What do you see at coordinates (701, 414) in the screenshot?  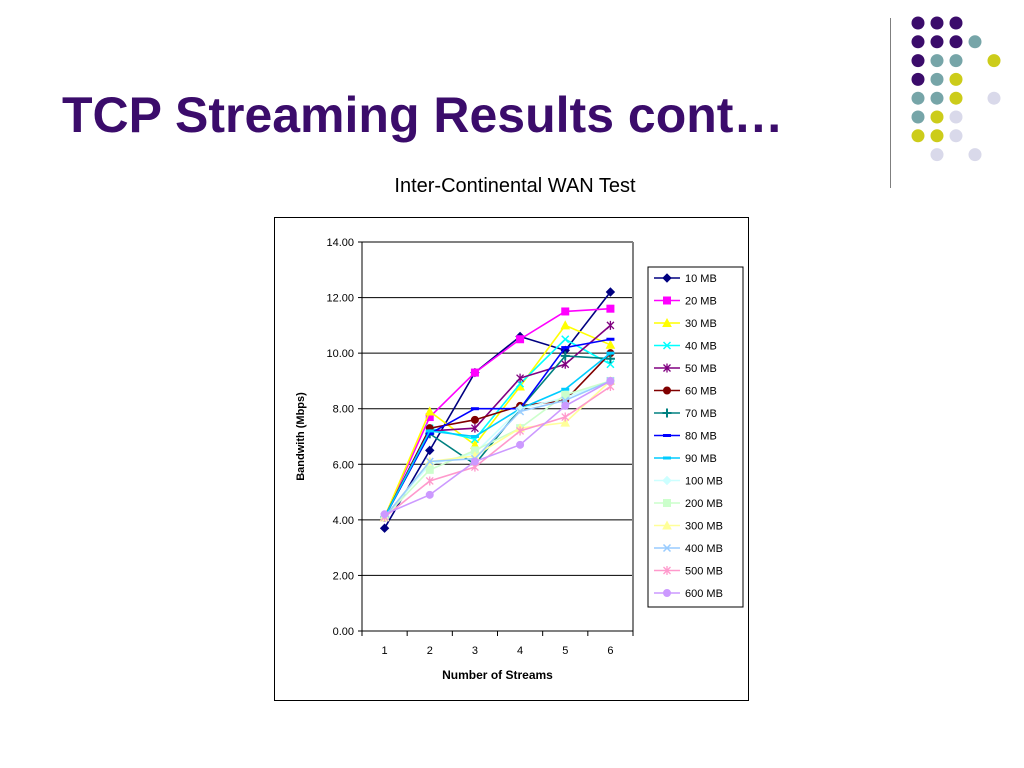 I see `legend-label: 70 MB` at bounding box center [701, 414].